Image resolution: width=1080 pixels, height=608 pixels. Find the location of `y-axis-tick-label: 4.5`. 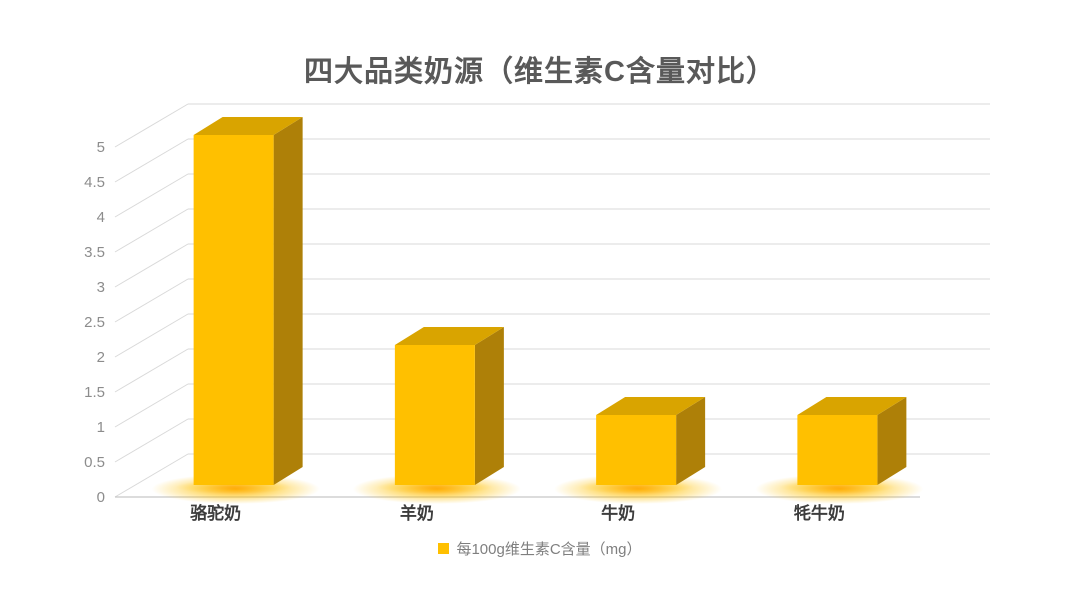

y-axis-tick-label: 4.5 is located at coordinates (94, 182).